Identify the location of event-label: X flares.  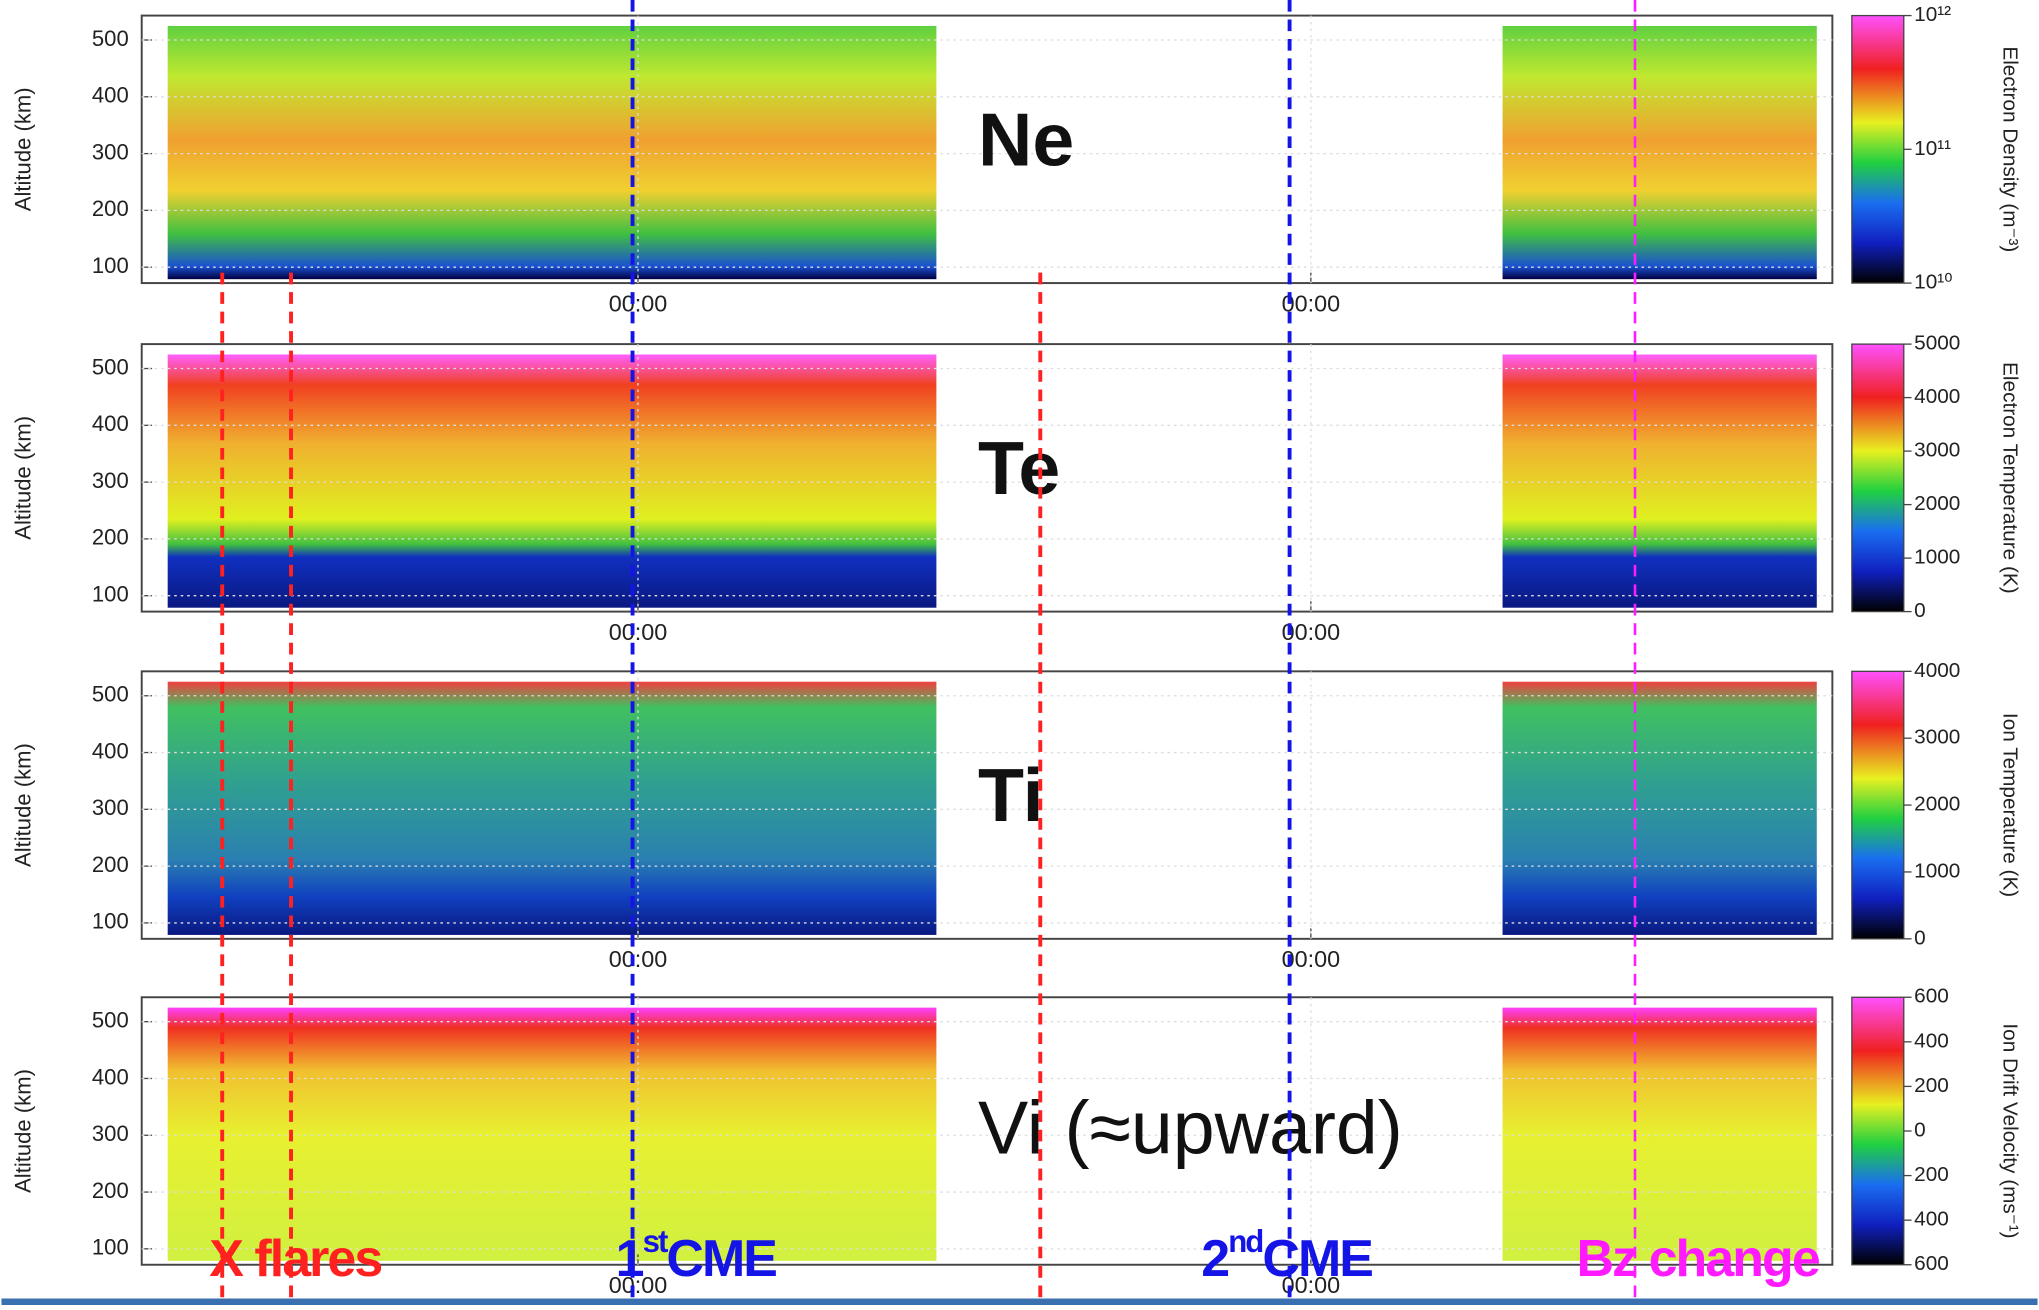
(295, 1259).